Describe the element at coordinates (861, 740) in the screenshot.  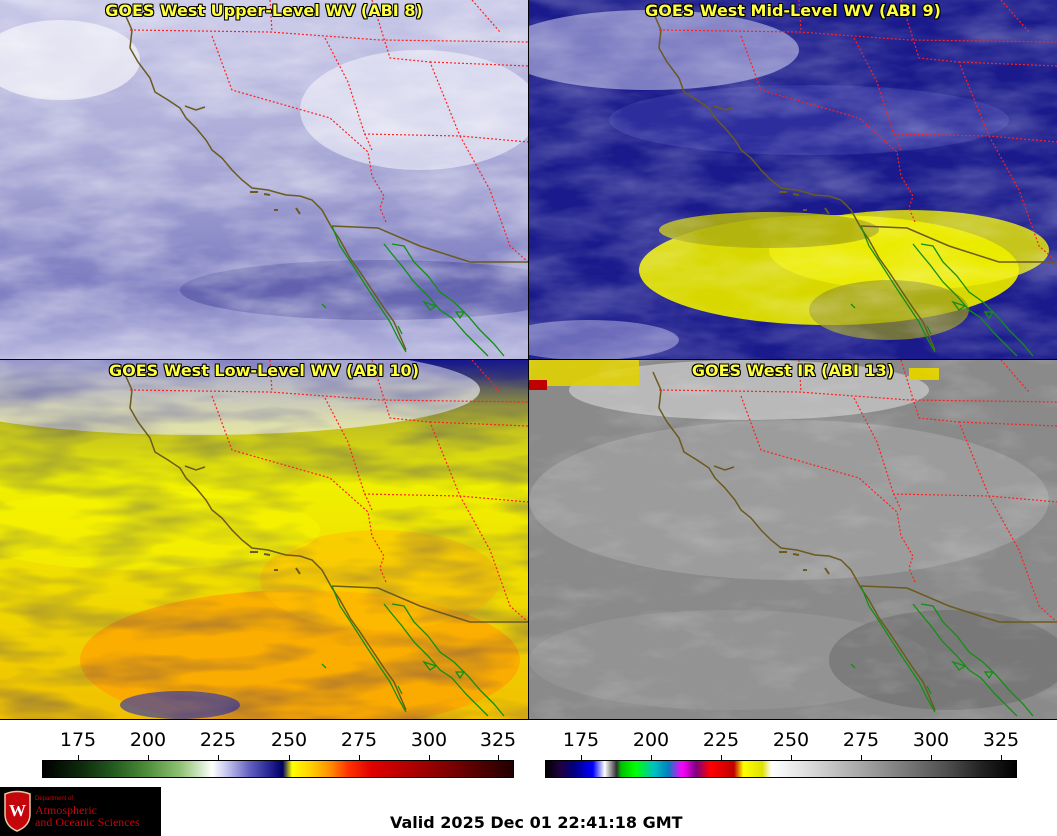
I see `ir-tick-label: 275` at that location.